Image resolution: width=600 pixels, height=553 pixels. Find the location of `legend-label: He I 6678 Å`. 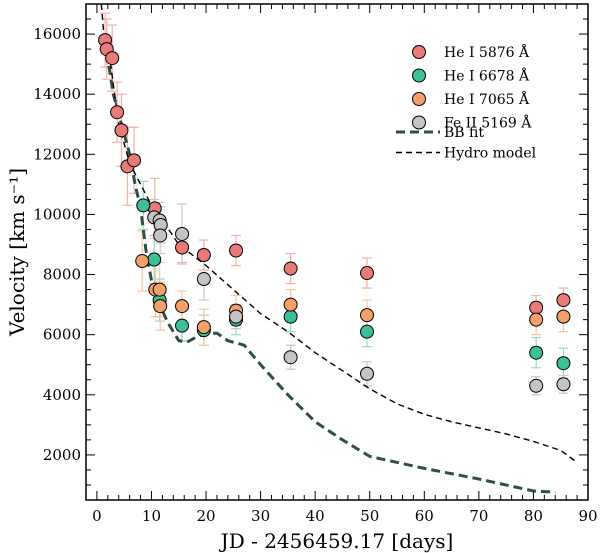

legend-label: He I 6678 Å is located at coordinates (487, 76).